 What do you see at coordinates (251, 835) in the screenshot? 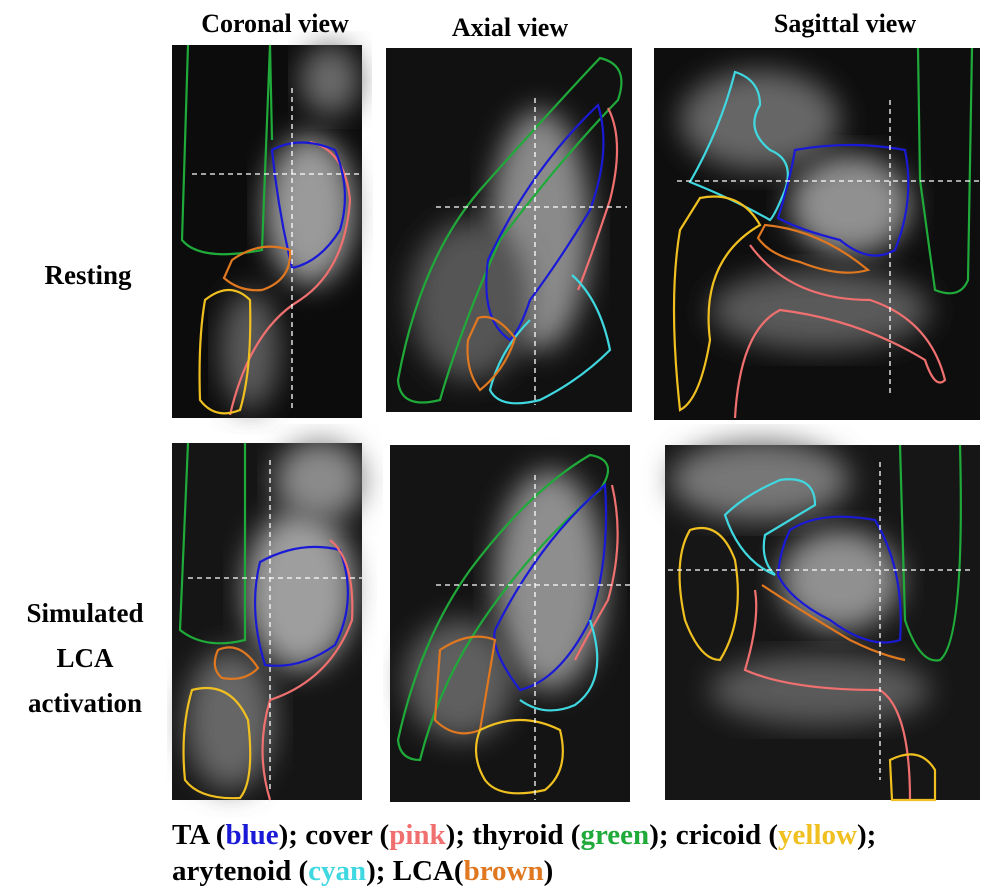
I see `legend-color-word: blue` at bounding box center [251, 835].